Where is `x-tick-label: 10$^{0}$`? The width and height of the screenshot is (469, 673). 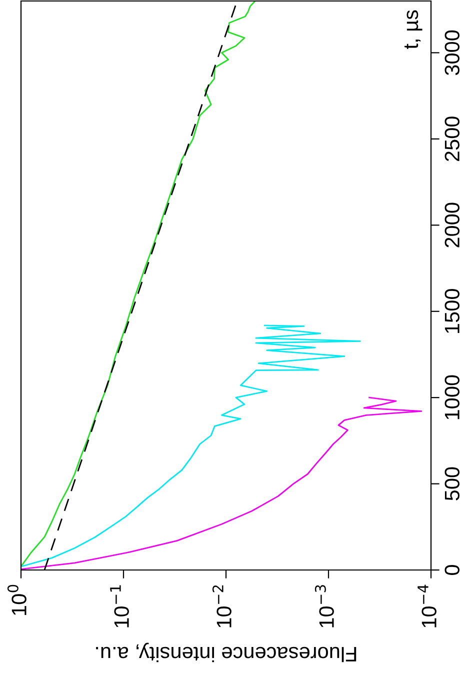
x-tick-label: 10$^{0}$ is located at coordinates (16, 599).